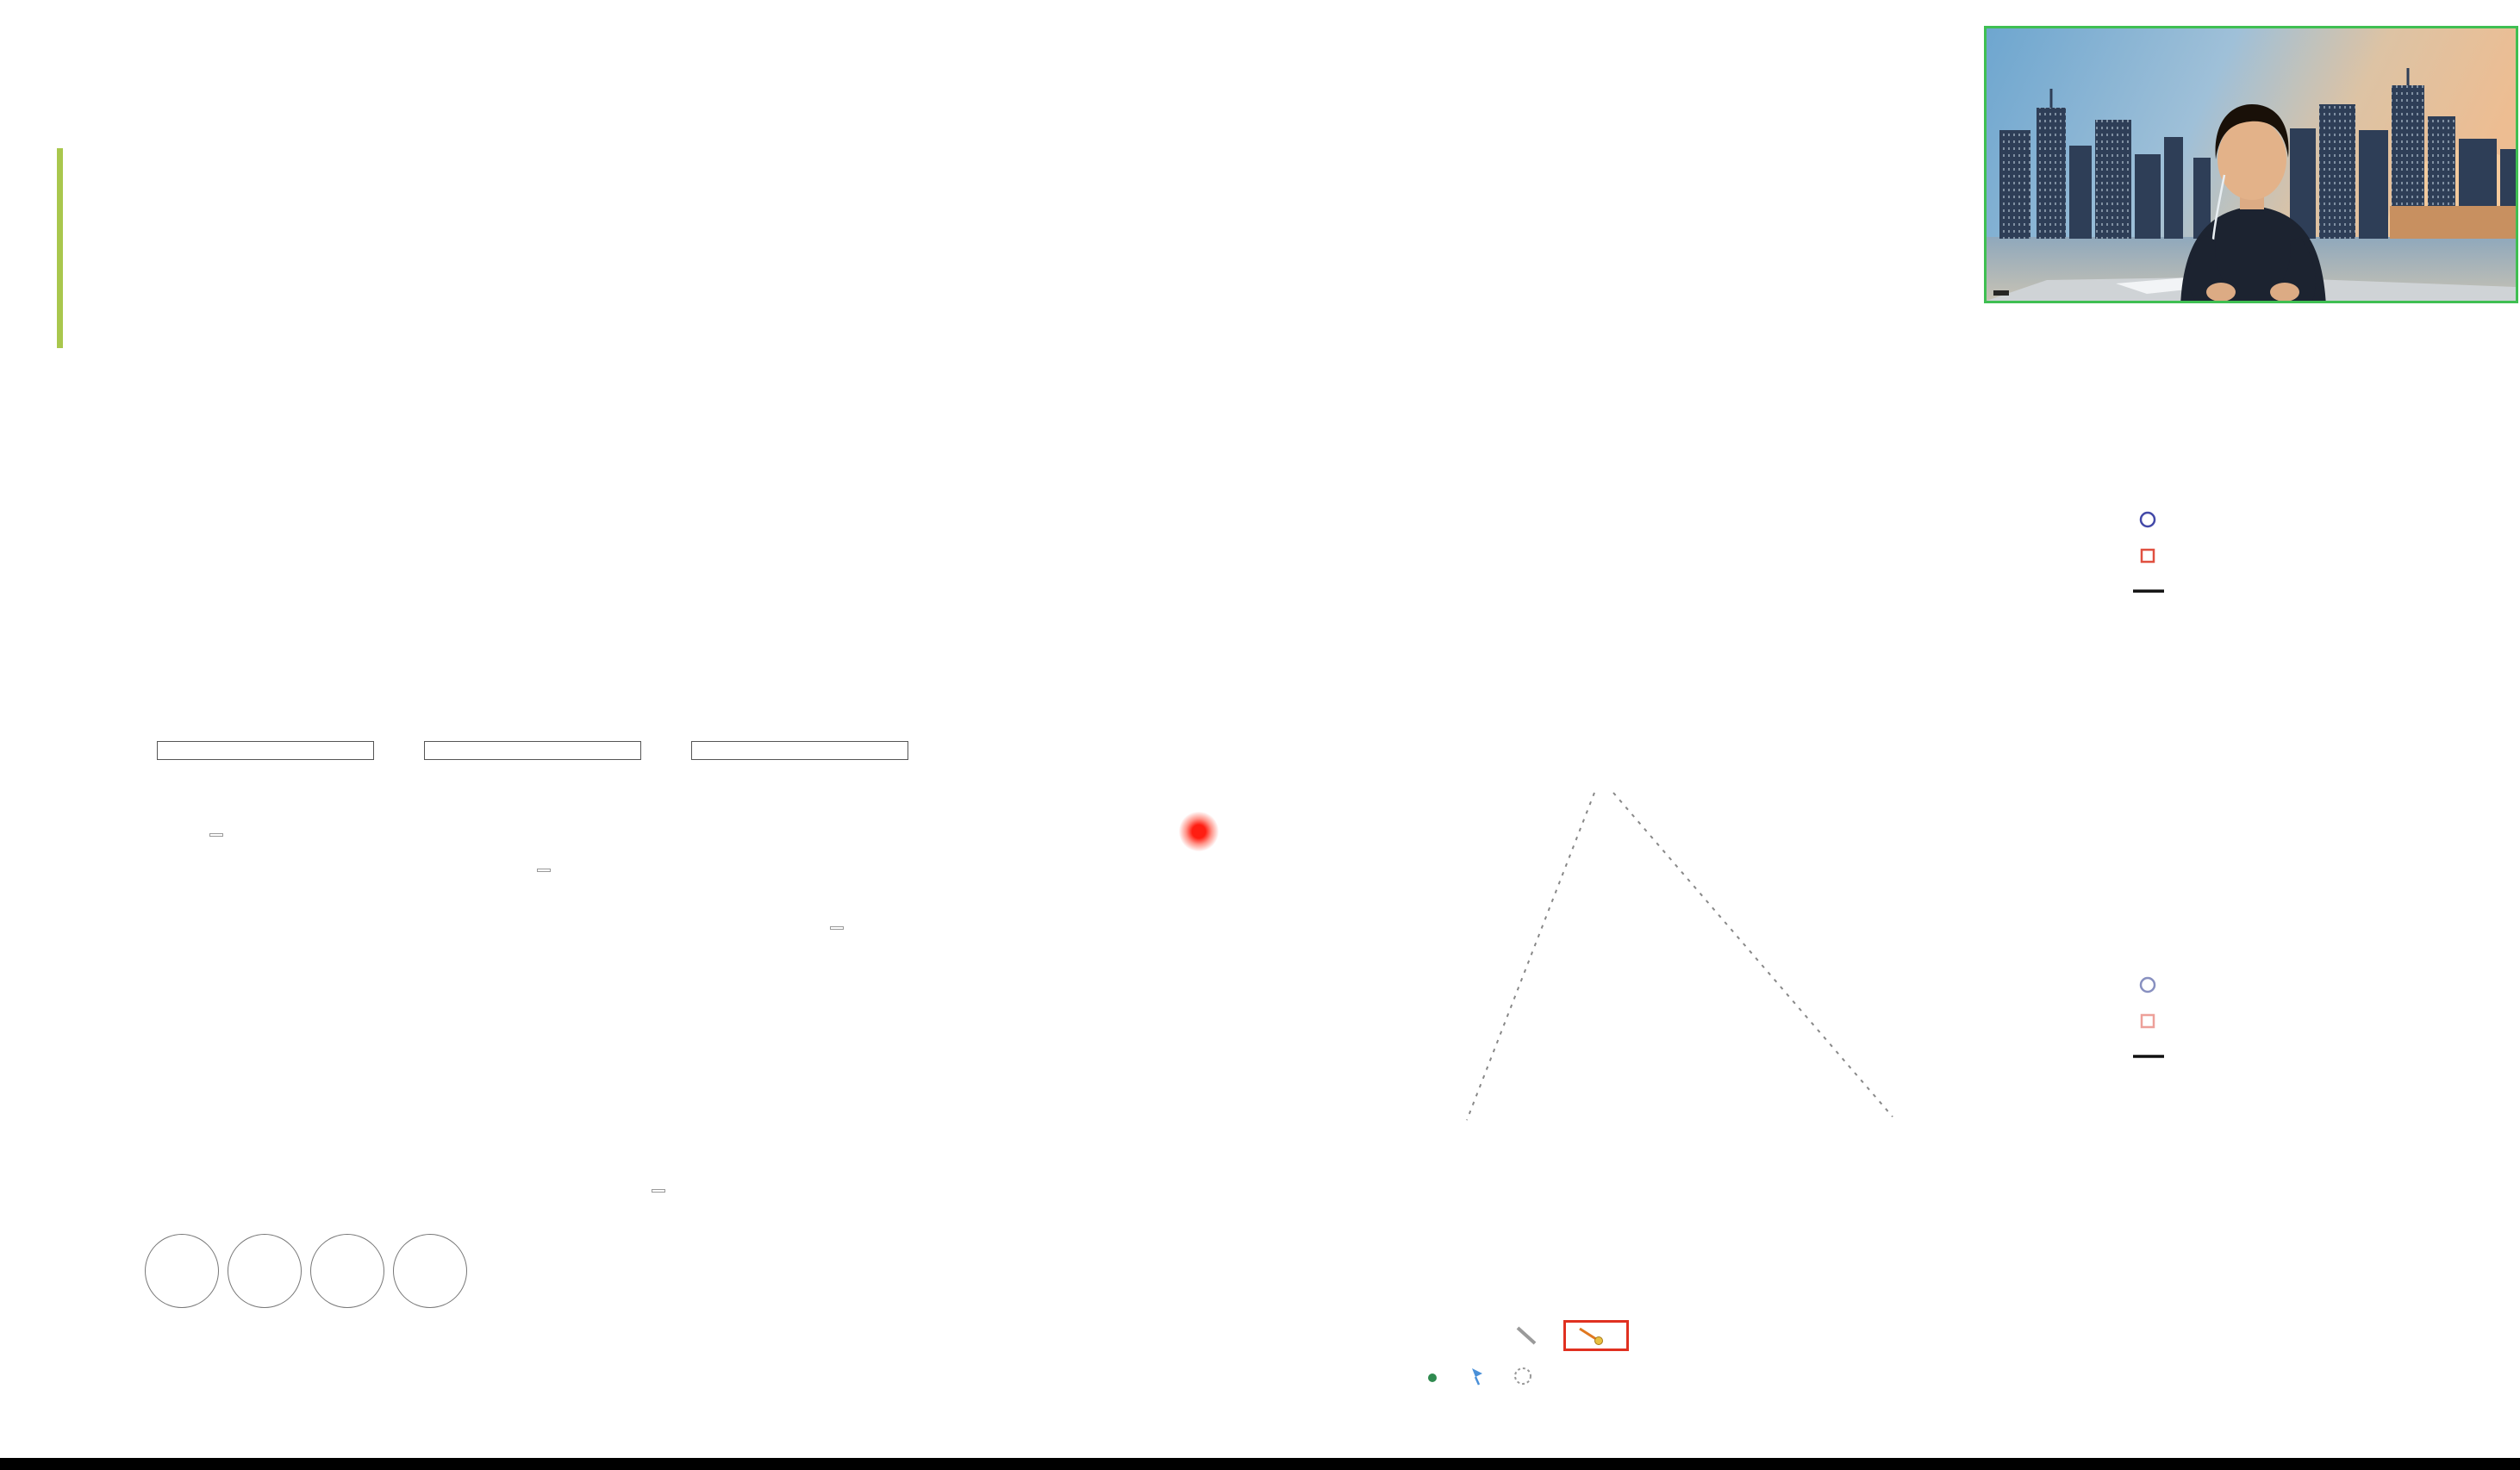 The width and height of the screenshot is (2520, 1470). Describe the element at coordinates (1523, 1376) in the screenshot. I see `rg-circle-icon` at that location.